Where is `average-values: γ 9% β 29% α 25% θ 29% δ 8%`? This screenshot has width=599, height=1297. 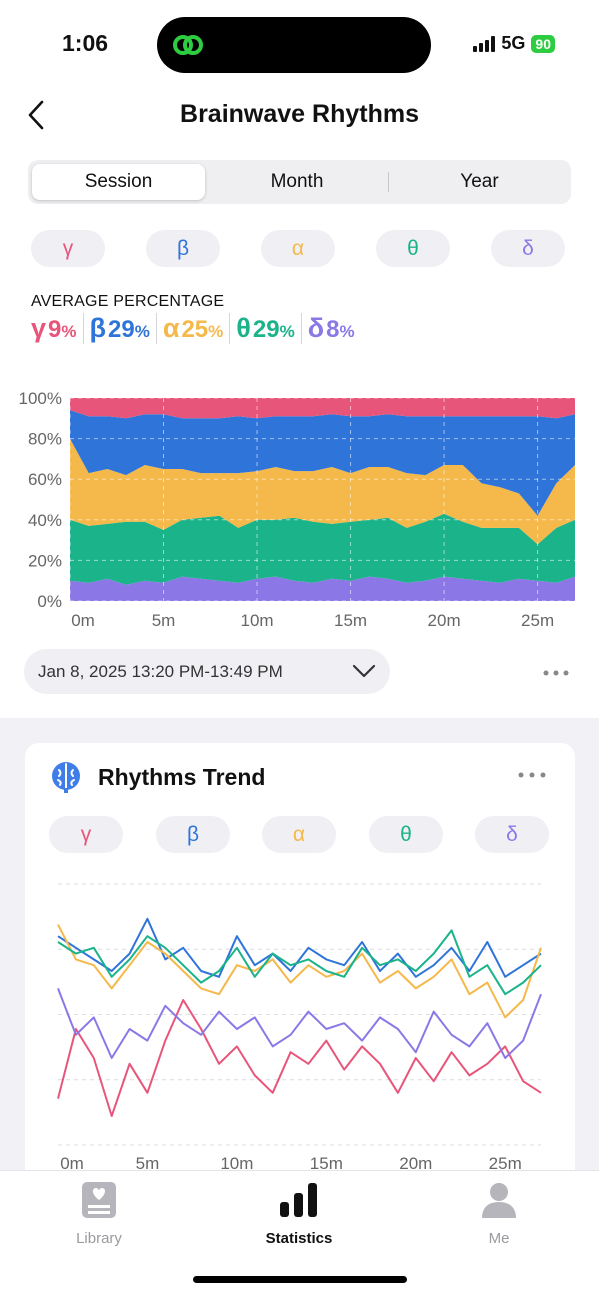 average-values: γ 9% β 29% α 25% θ 29% δ 8% is located at coordinates (196, 328).